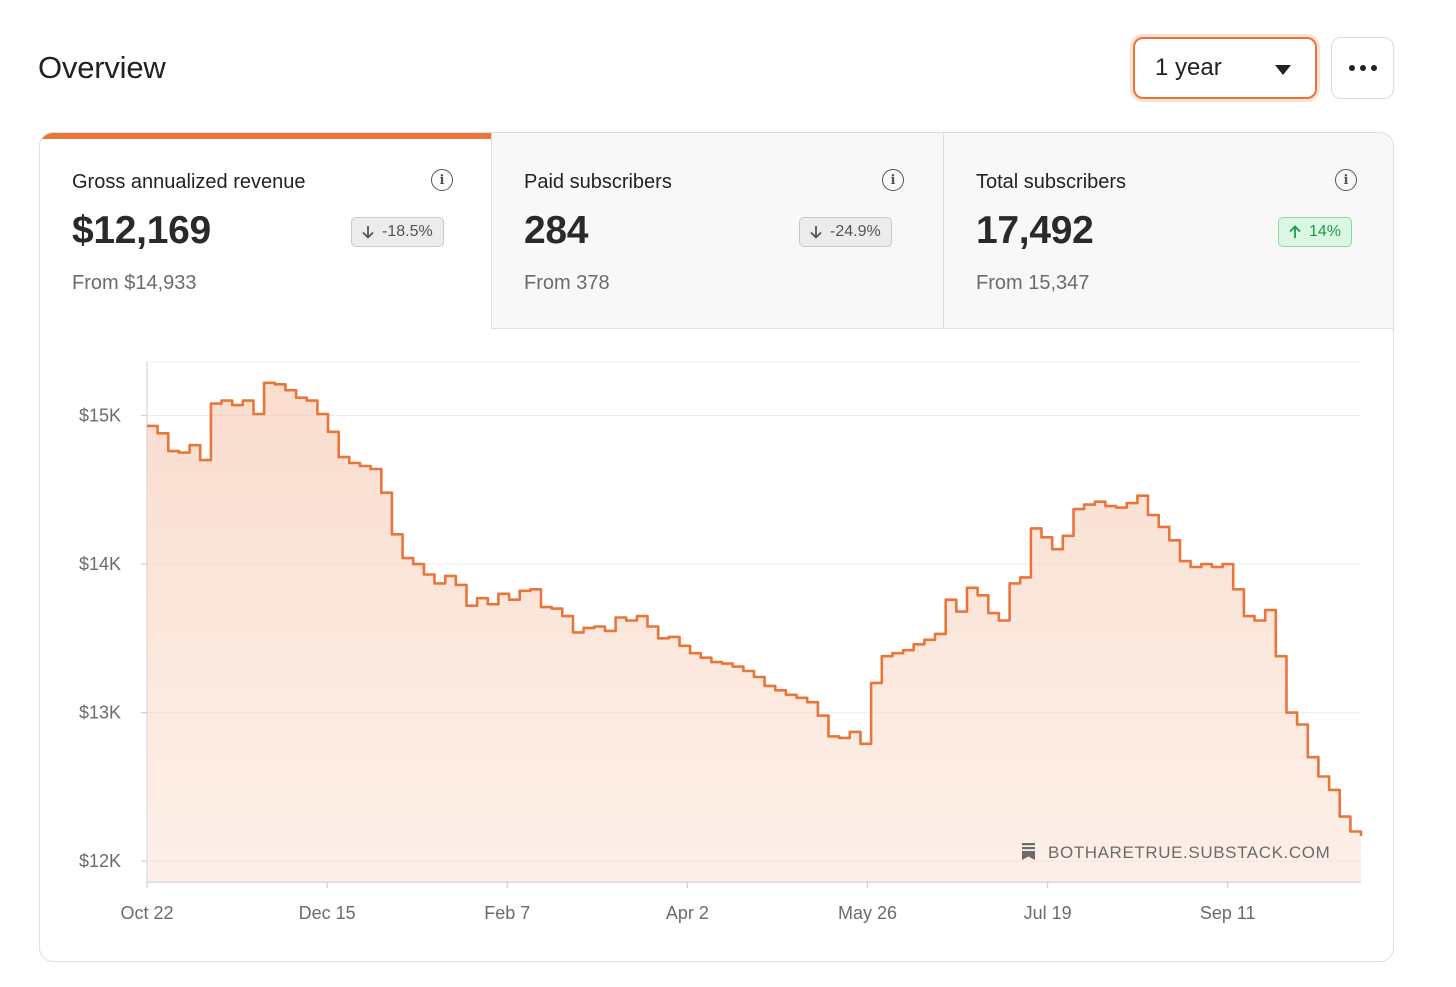  I want to click on change-badge: -18.5%, so click(397, 232).